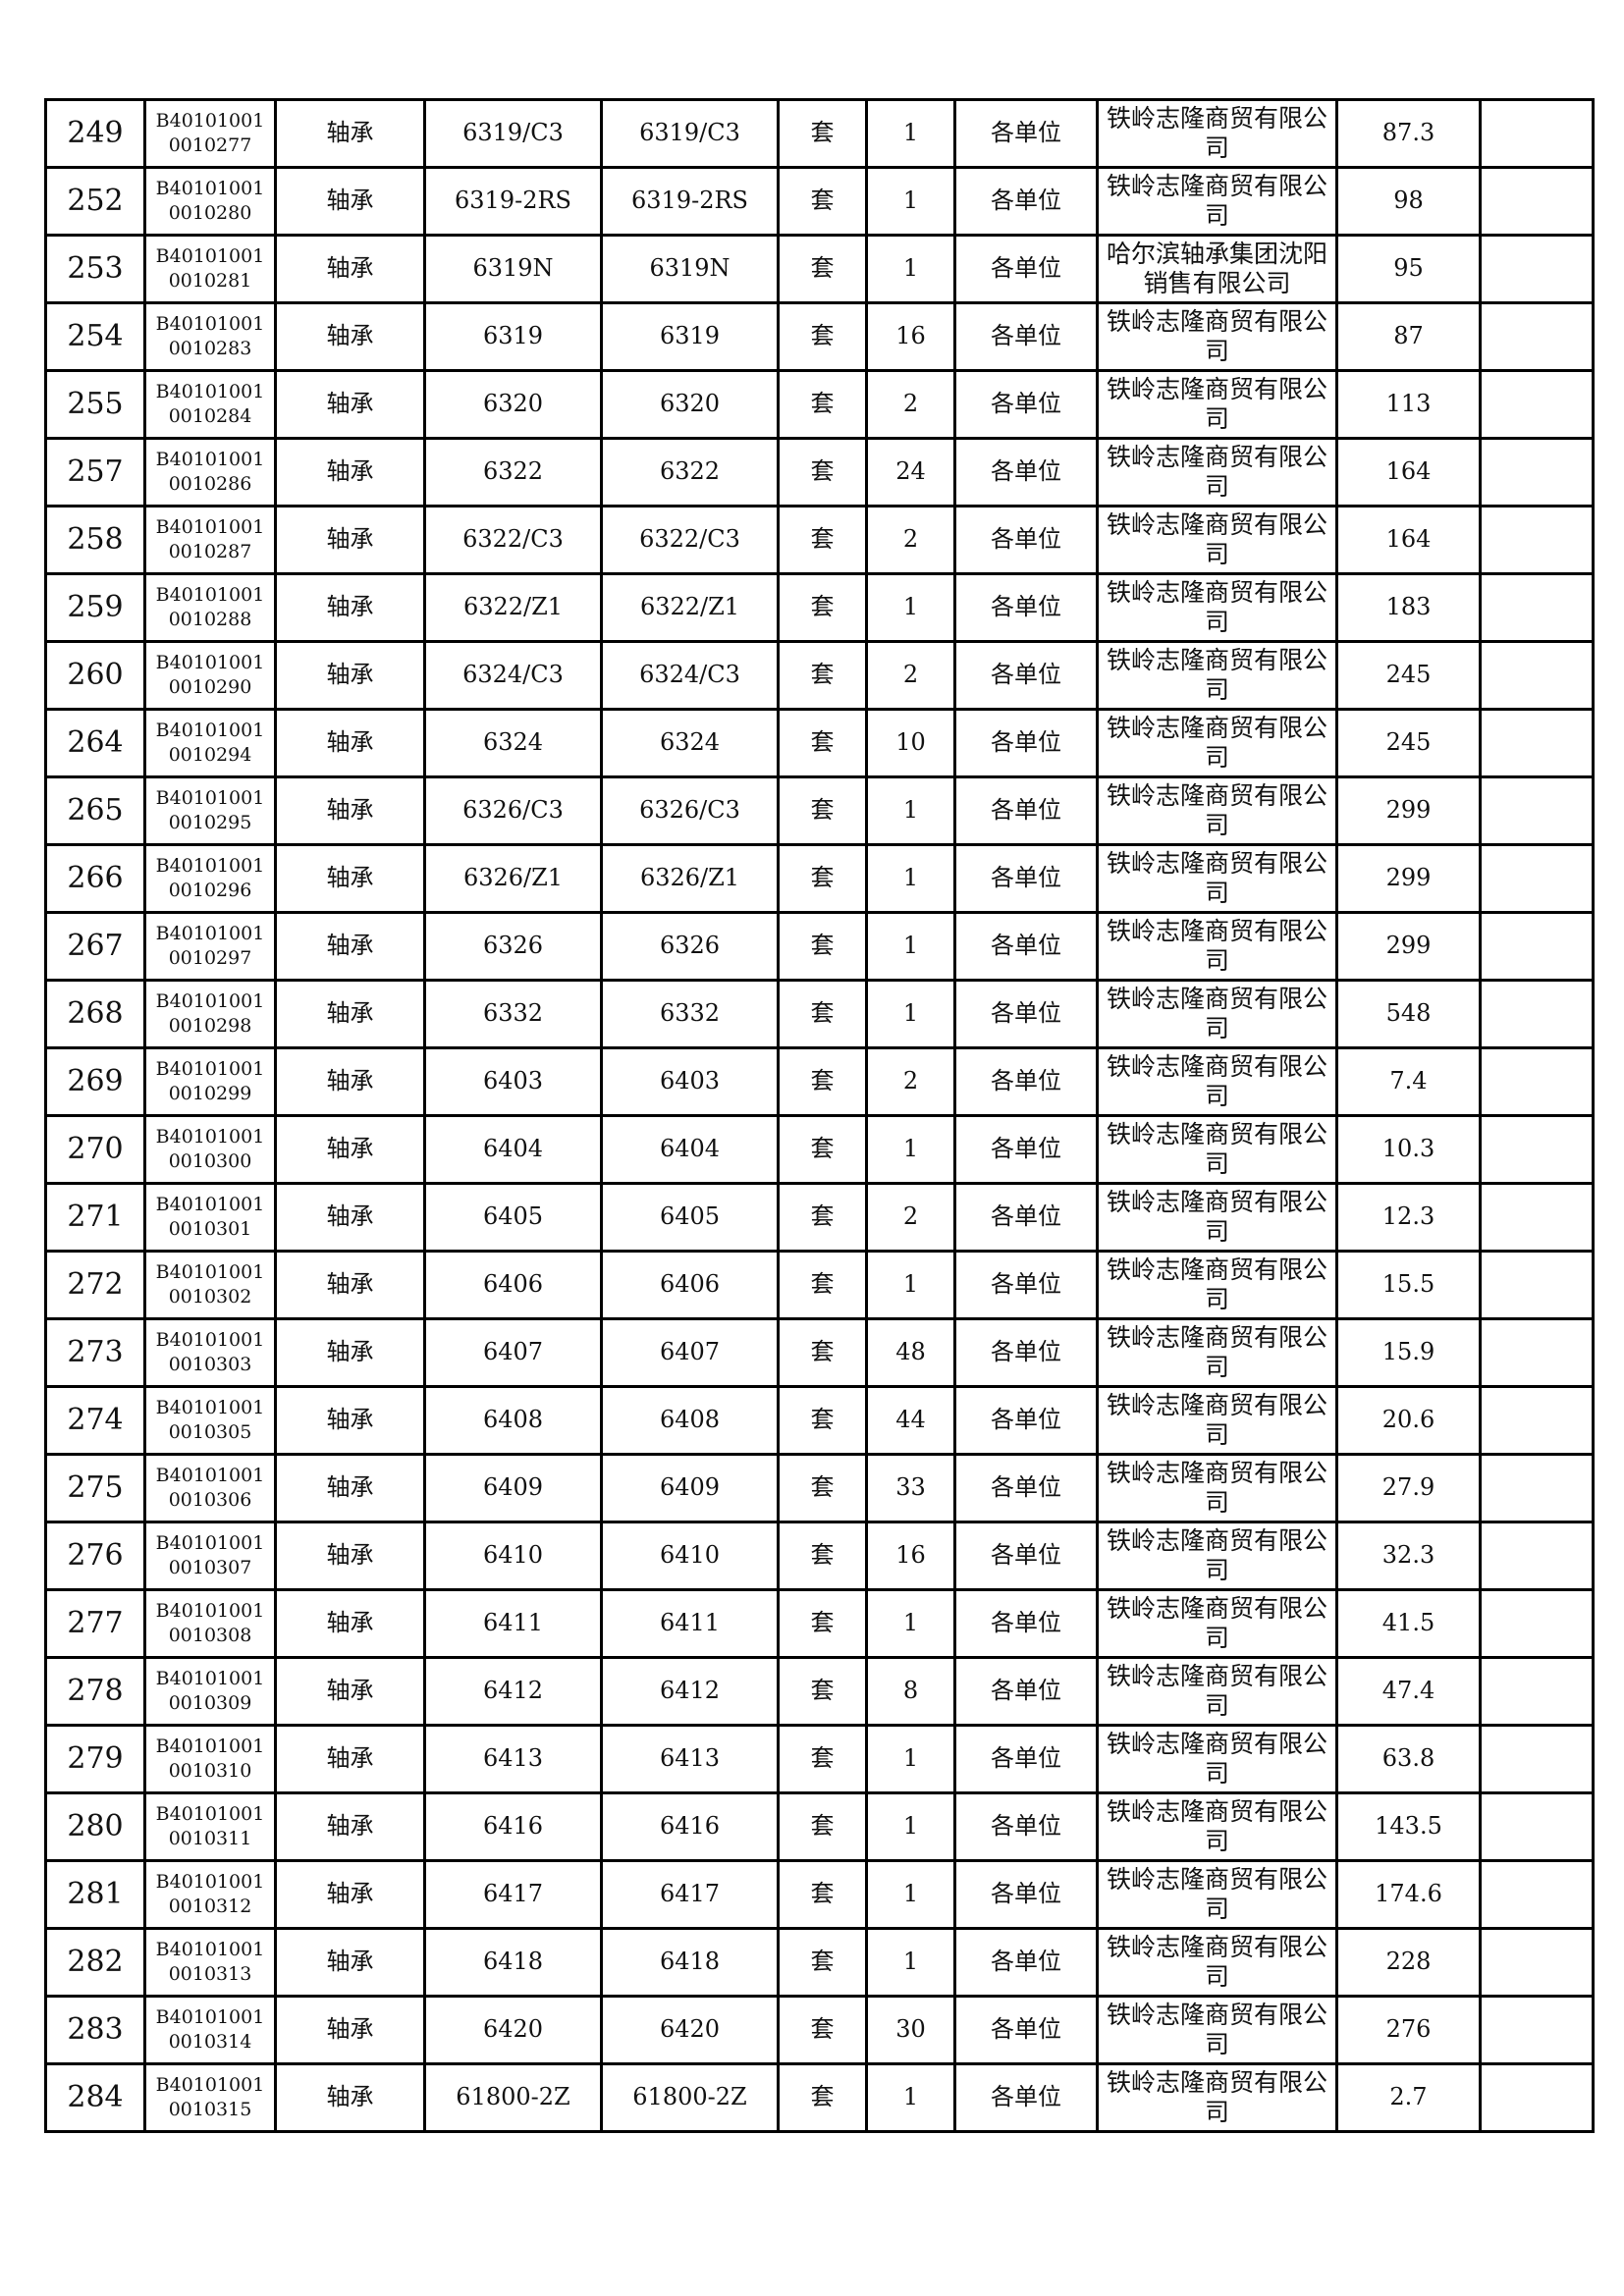 The image size is (1624, 2296). Describe the element at coordinates (210, 1420) in the screenshot. I see `cell-material-code: B401010010010305` at that location.